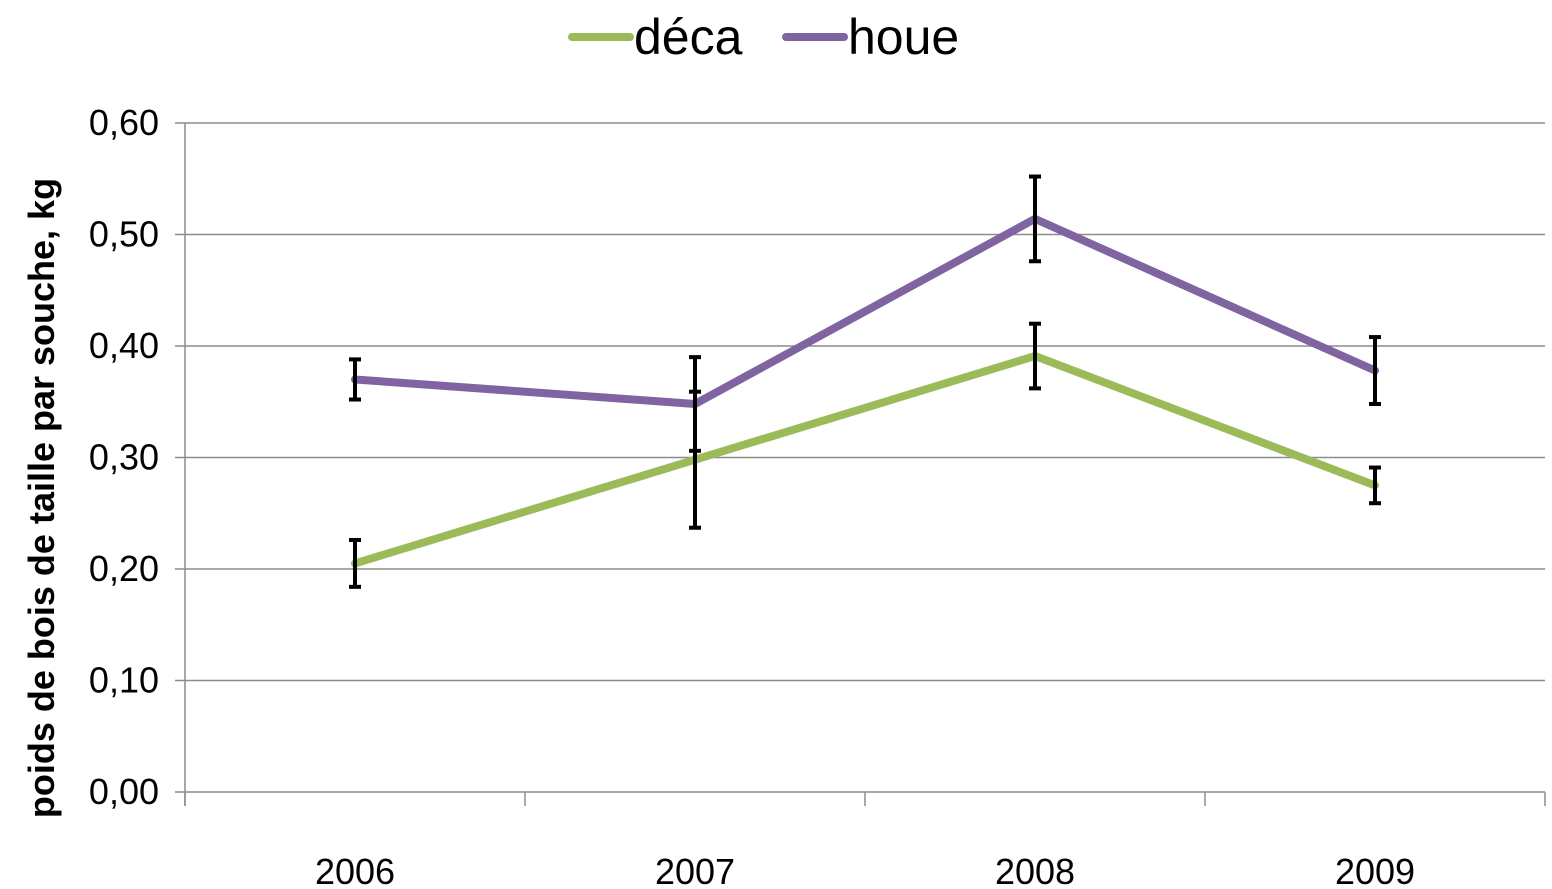  I want to click on legend: déca houe, so click(763, 37).